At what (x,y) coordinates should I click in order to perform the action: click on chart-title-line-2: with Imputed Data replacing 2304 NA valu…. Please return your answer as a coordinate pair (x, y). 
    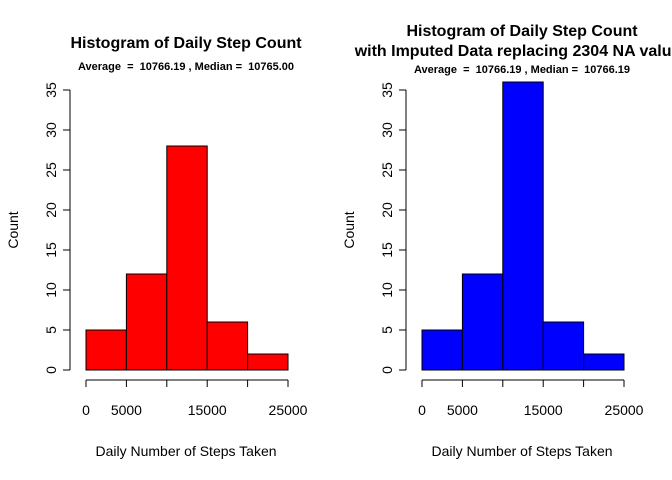
    Looking at the image, I should click on (513, 51).